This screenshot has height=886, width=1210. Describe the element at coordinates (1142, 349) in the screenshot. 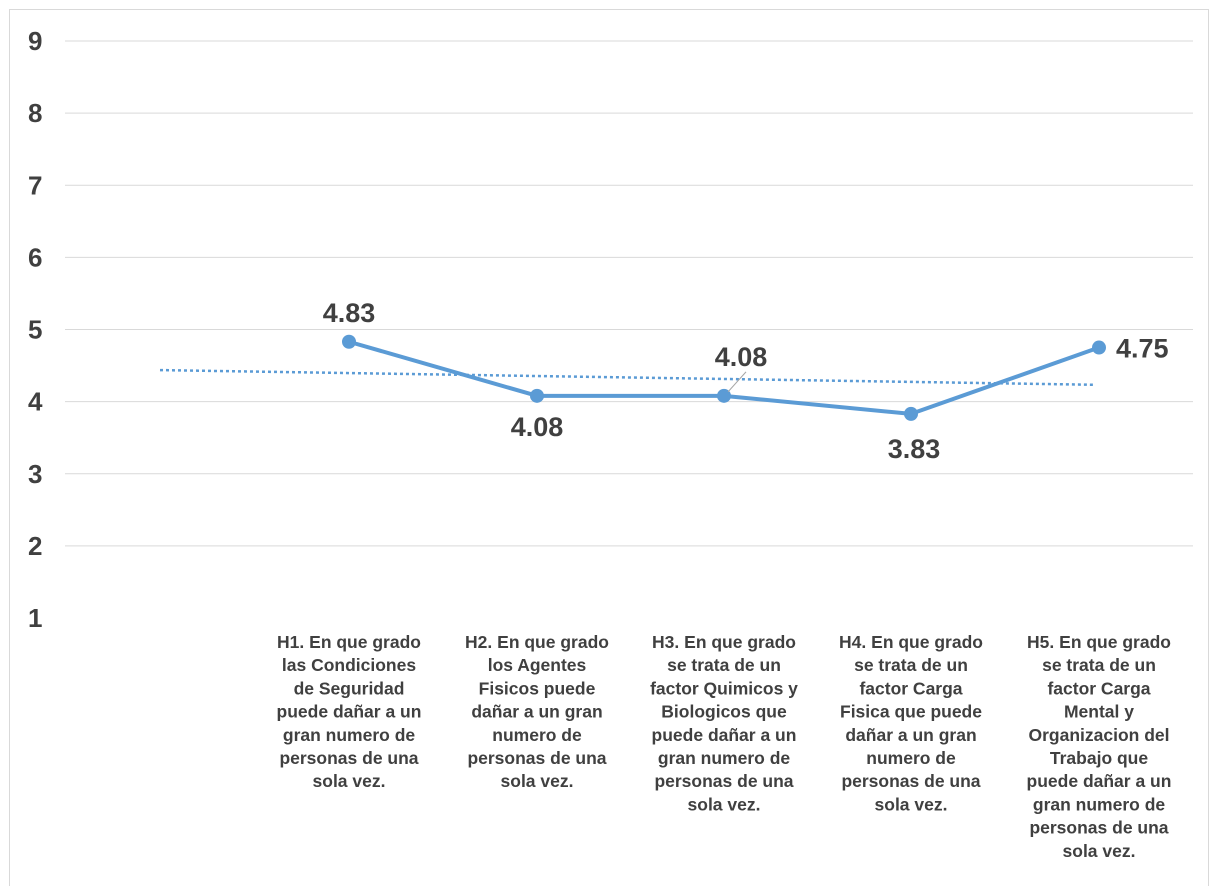

I see `data-label: 4.75` at that location.